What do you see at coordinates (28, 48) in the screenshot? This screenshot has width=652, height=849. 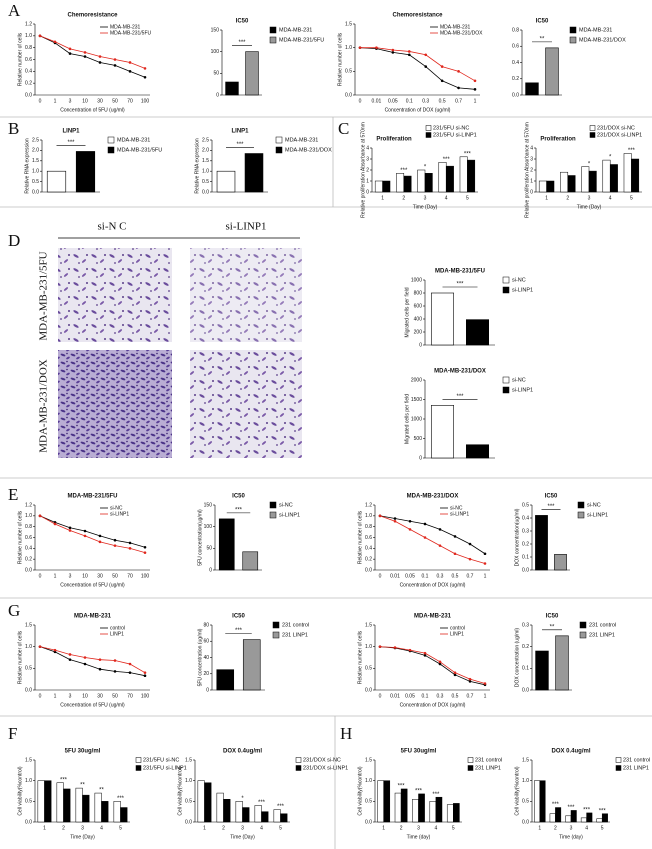 I see `y-tick-label: 0.8` at bounding box center [28, 48].